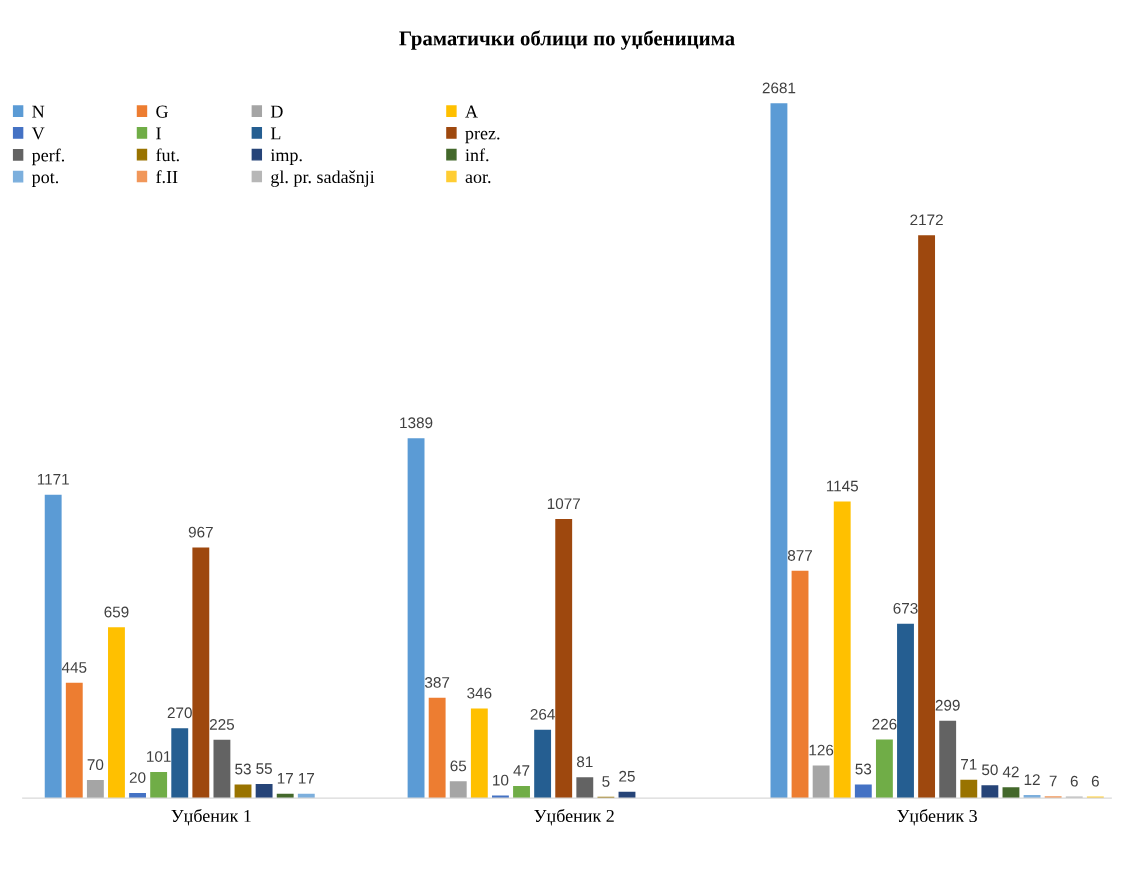 Image resolution: width=1134 pixels, height=879 pixels. I want to click on legend-label: fut., so click(167, 155).